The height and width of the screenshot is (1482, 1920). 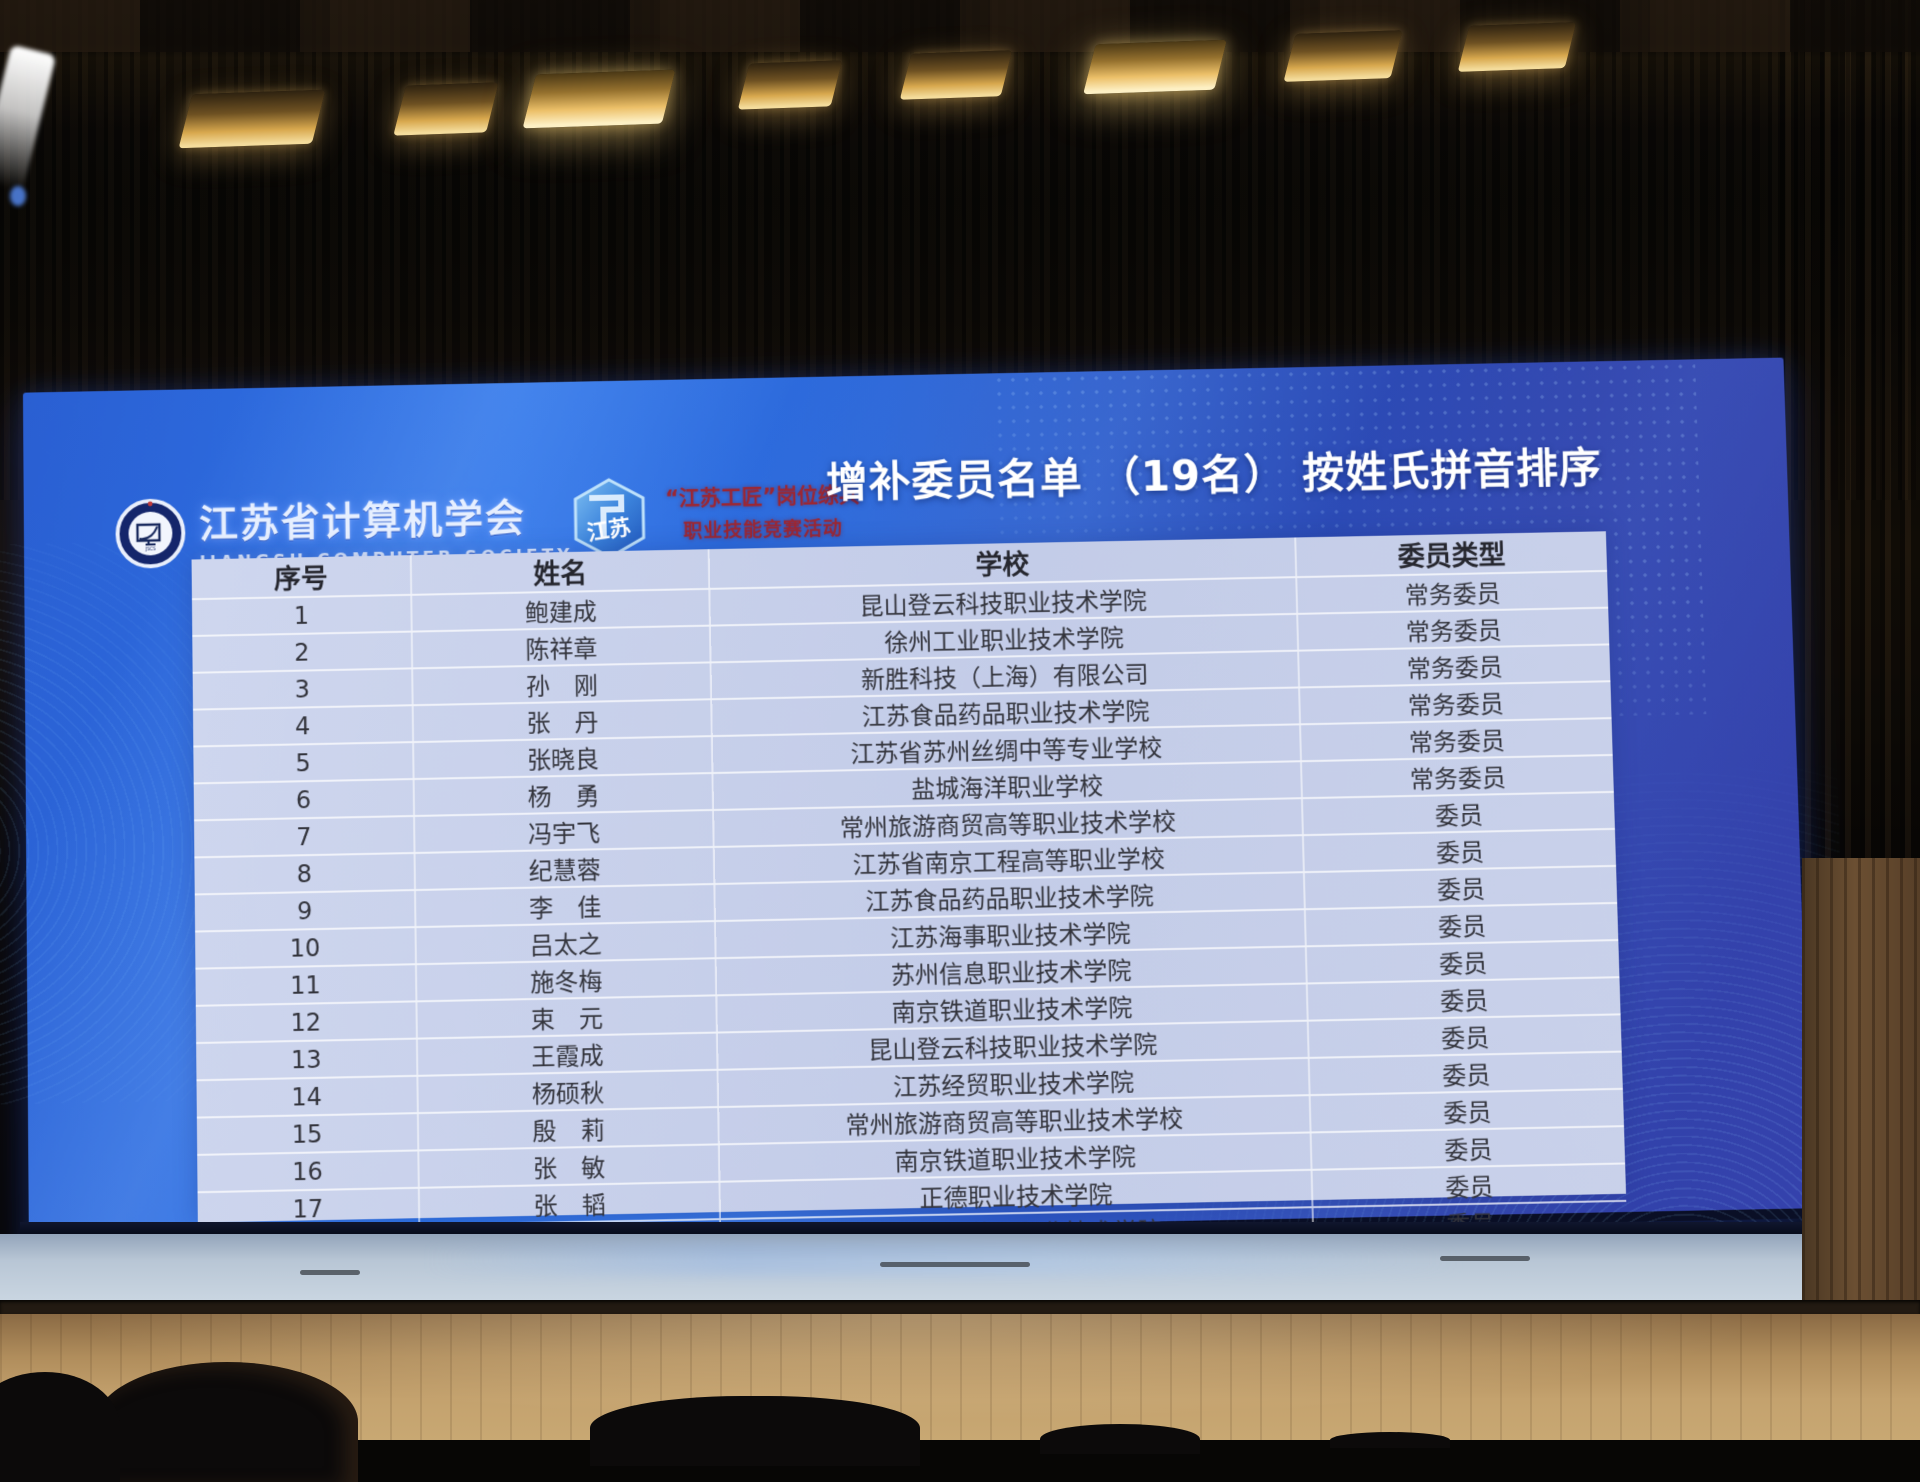 I want to click on cell-name: 张晓良, so click(x=564, y=758).